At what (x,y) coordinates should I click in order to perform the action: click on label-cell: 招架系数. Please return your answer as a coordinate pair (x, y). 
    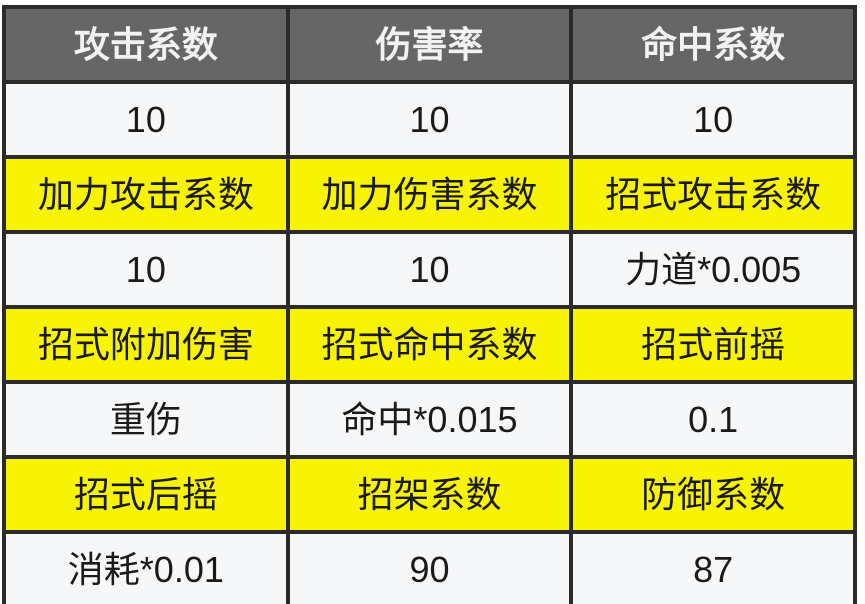
    Looking at the image, I should click on (429, 494).